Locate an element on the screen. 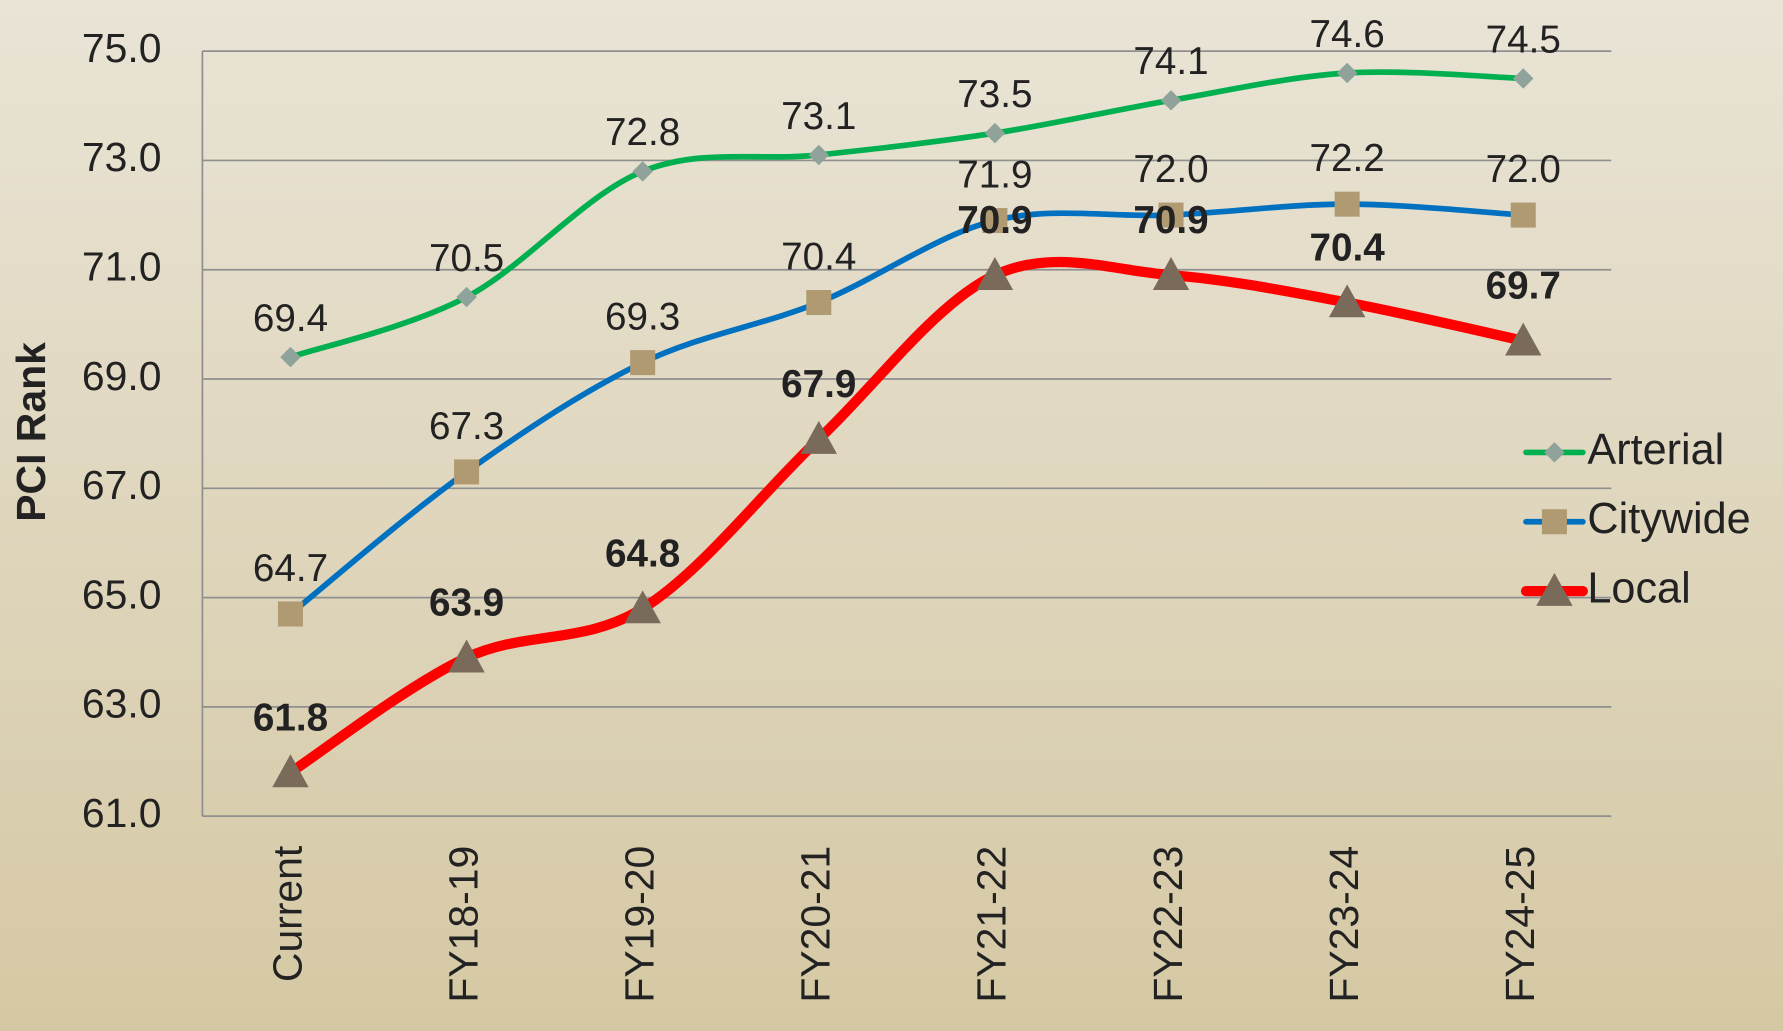 This screenshot has width=1783, height=1031. data-label: 67.9 is located at coordinates (818, 384).